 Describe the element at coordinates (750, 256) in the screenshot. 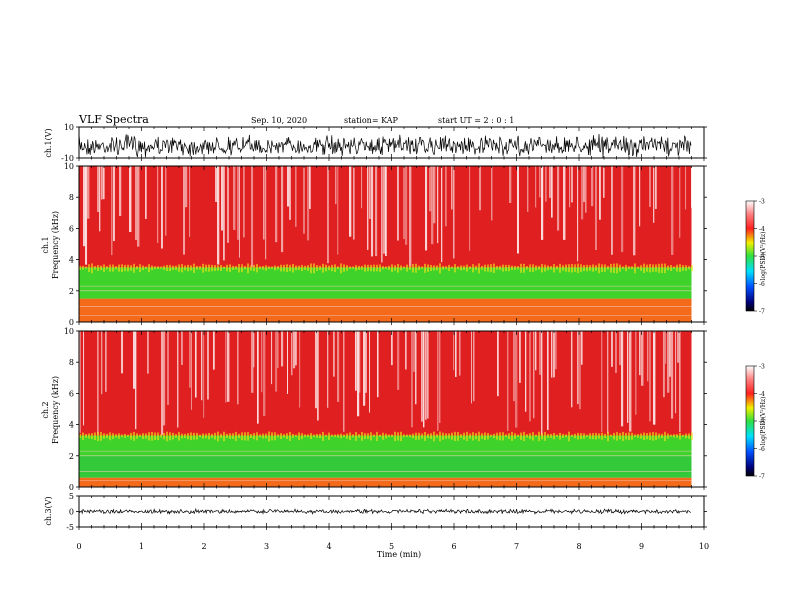

I see `colorbar` at that location.